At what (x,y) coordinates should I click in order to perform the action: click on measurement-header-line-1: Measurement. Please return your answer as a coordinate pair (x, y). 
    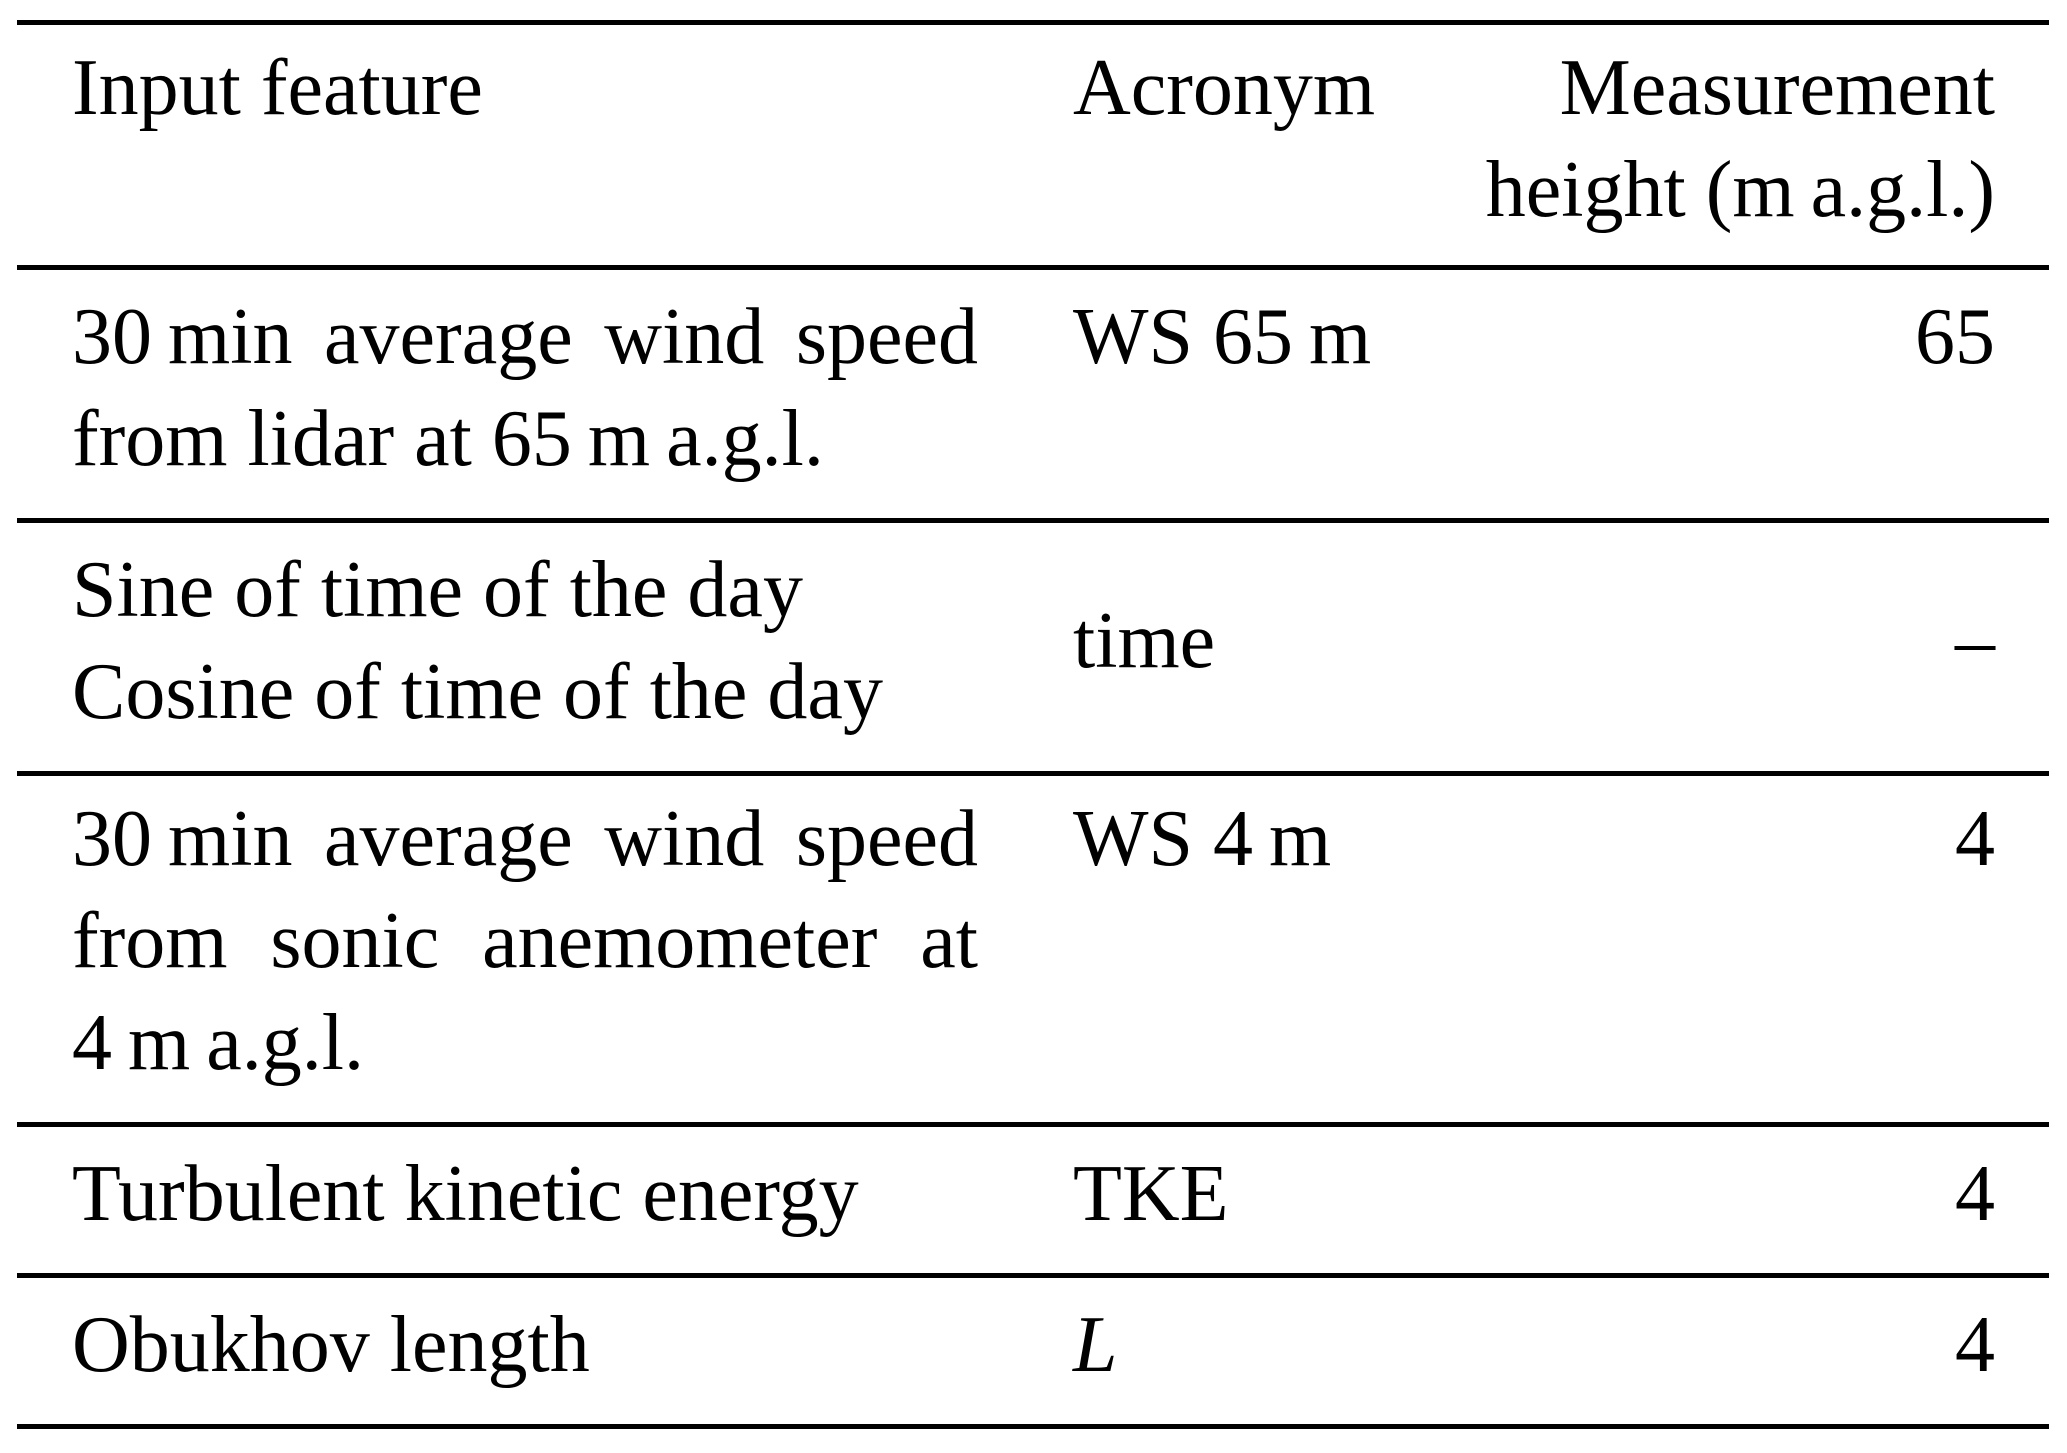
    Looking at the image, I should click on (1777, 88).